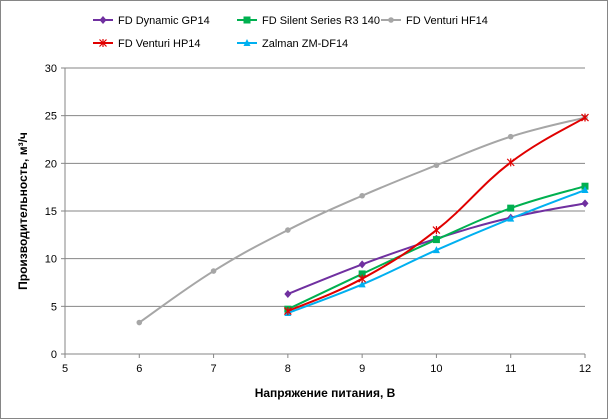  What do you see at coordinates (247, 42) in the screenshot?
I see `legend-marker-zalman-zm-df14` at bounding box center [247, 42].